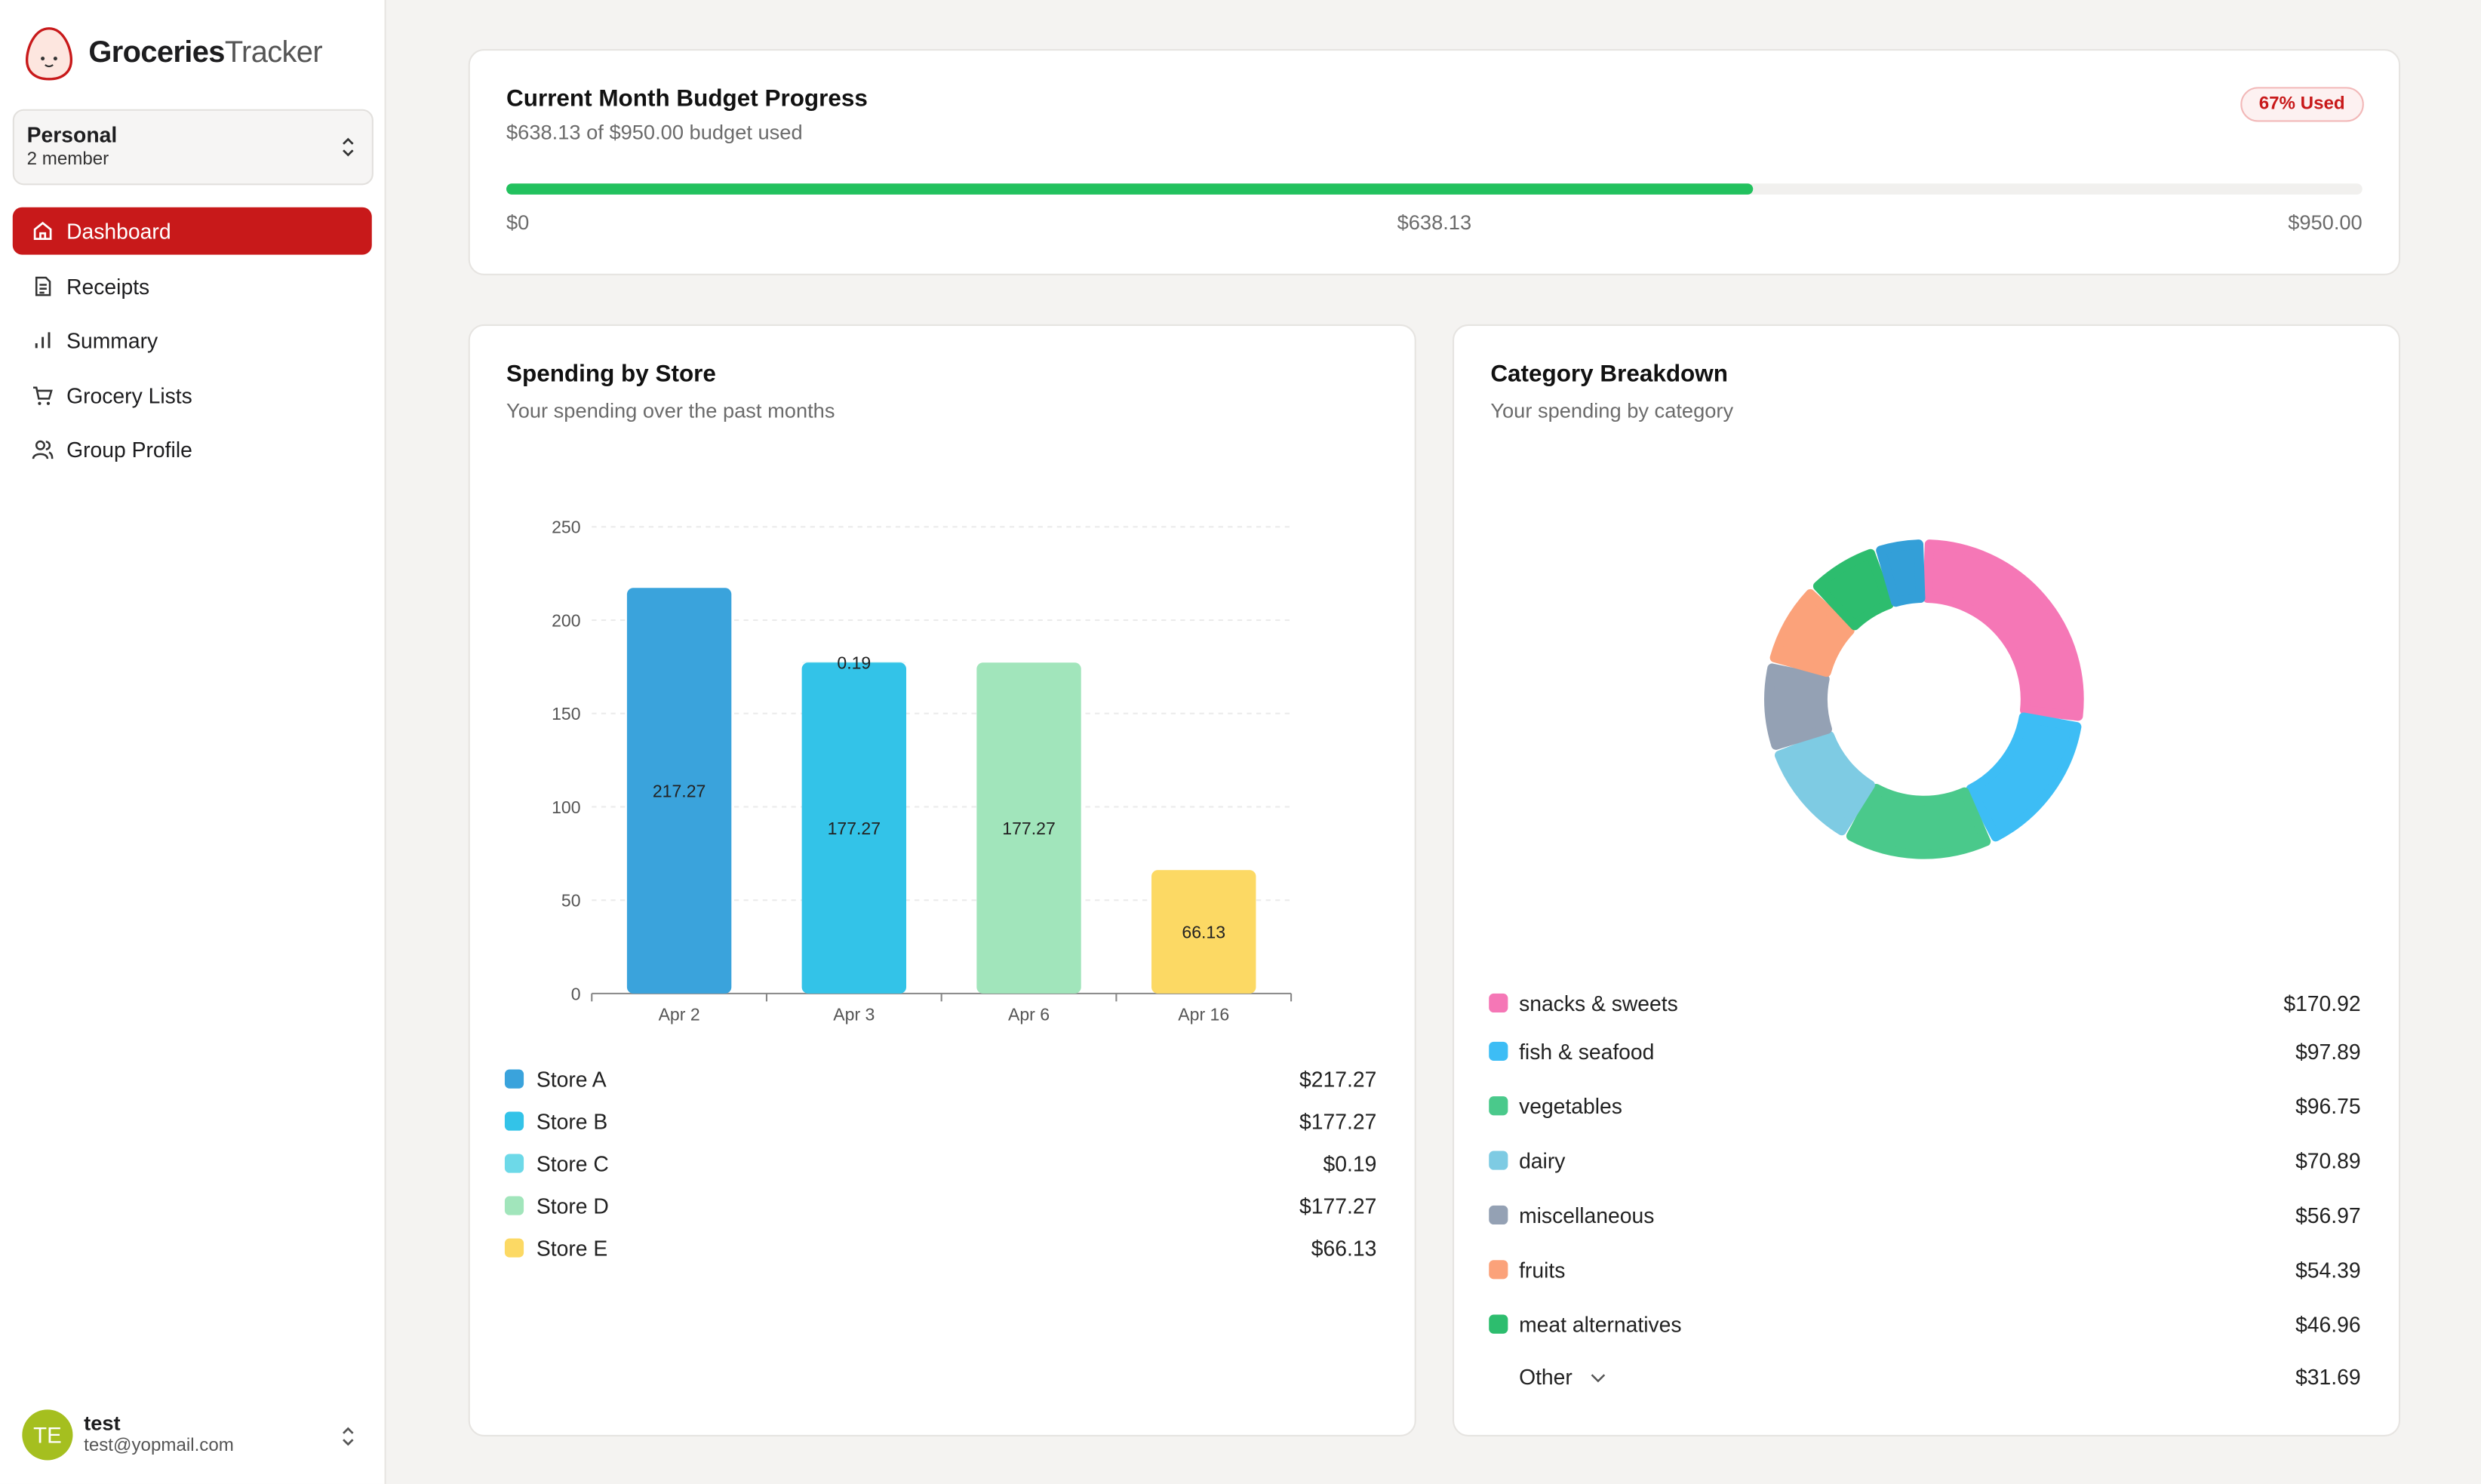  What do you see at coordinates (854, 662) in the screenshot?
I see `bar-value-label: 0.19` at bounding box center [854, 662].